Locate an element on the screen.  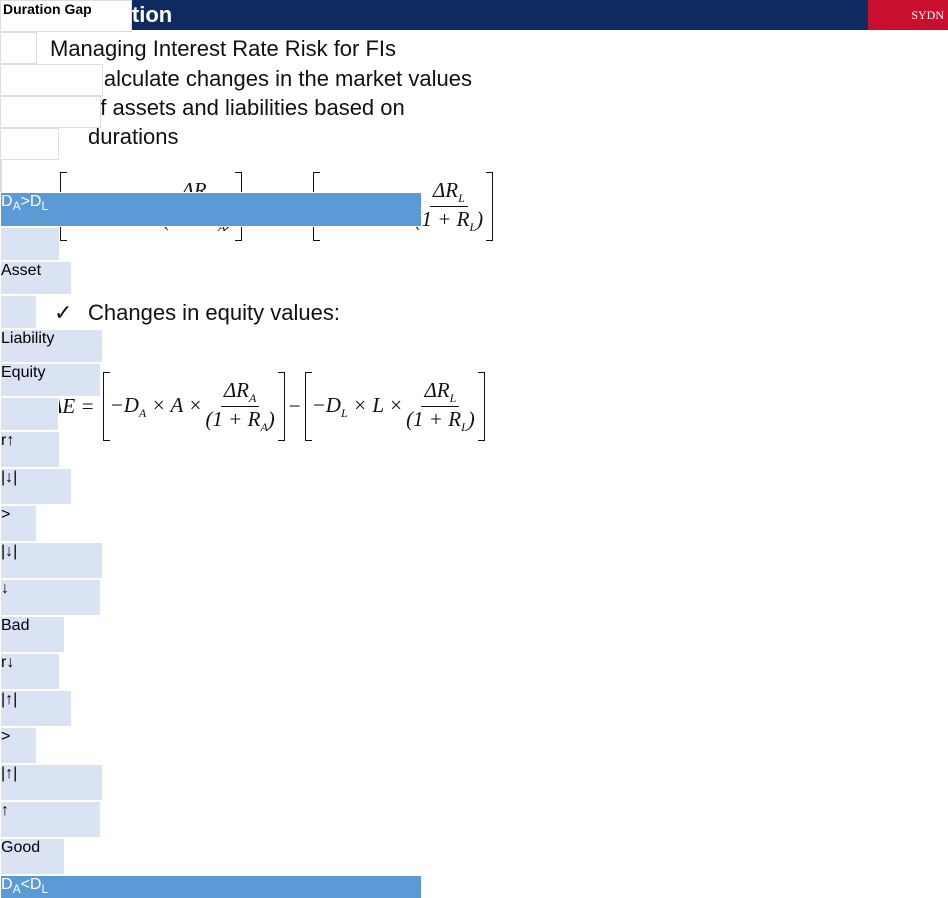
math-text: <D is located at coordinates (31, 884).